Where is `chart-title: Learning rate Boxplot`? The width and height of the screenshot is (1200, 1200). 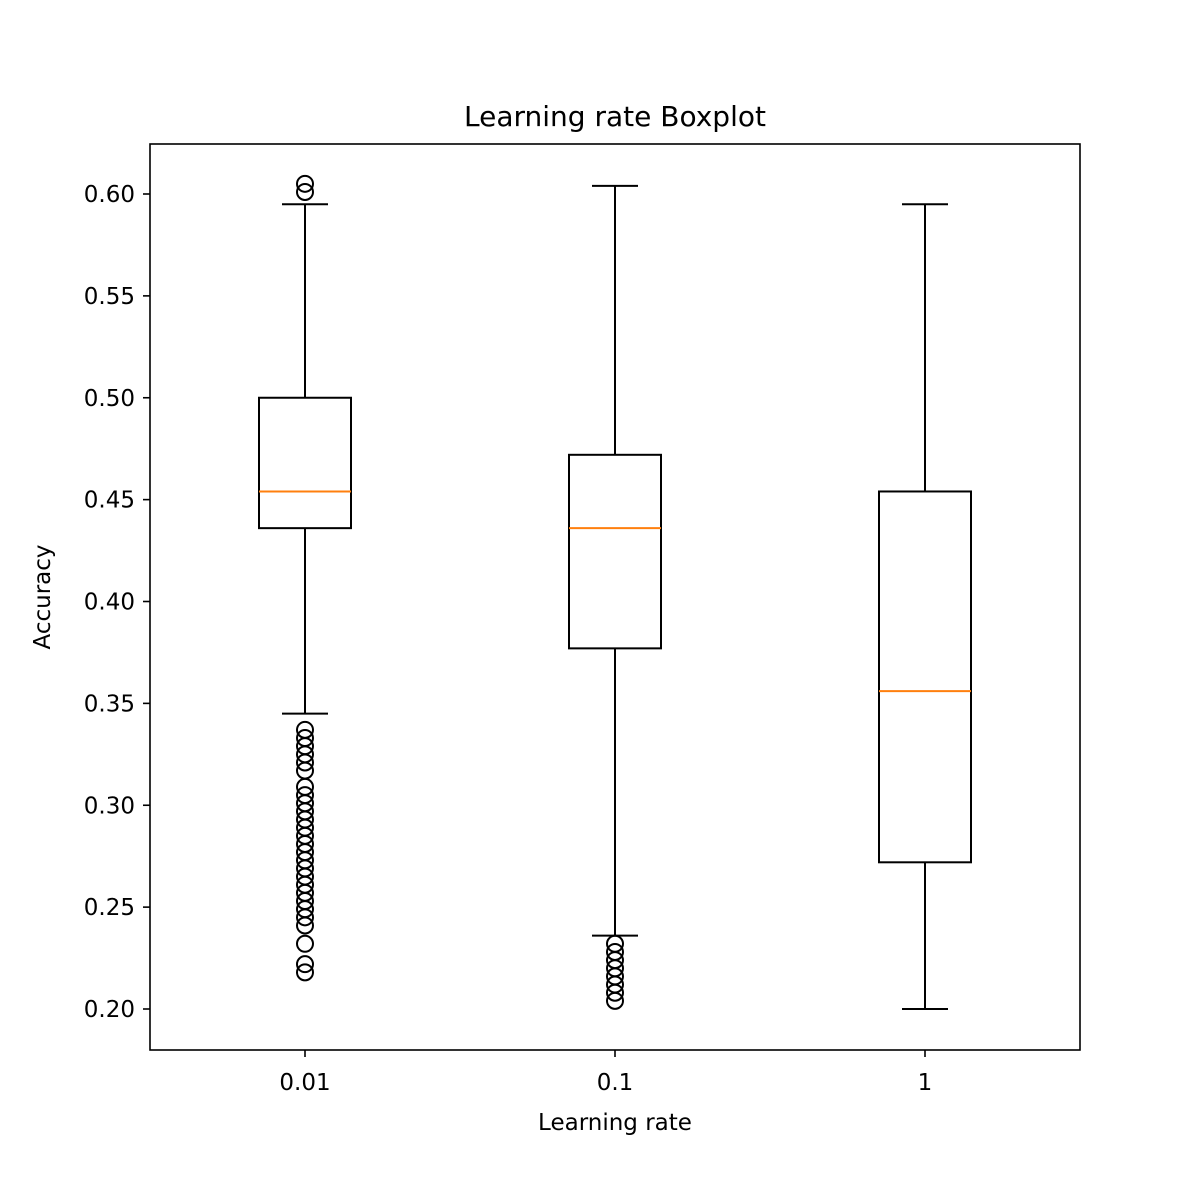
chart-title: Learning rate Boxplot is located at coordinates (615, 116).